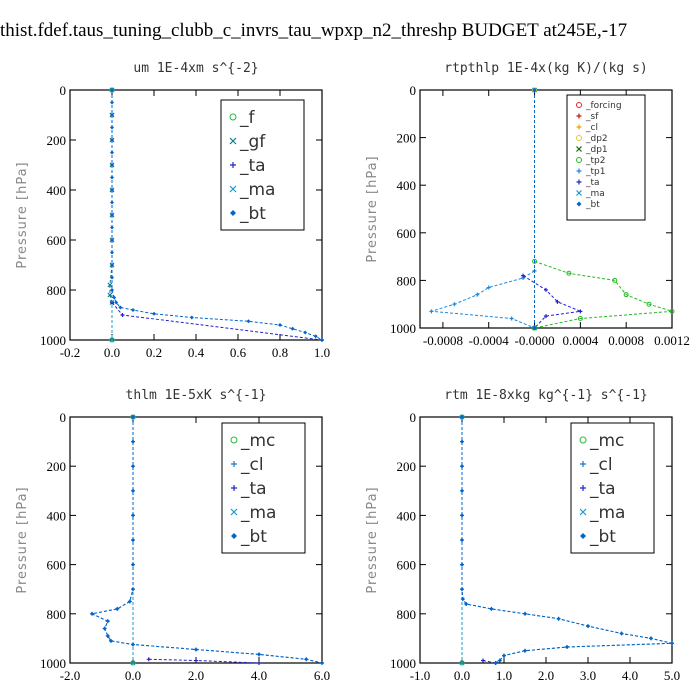 This screenshot has width=700, height=700. I want to click on x-tick-label: 3.0, so click(588, 675).